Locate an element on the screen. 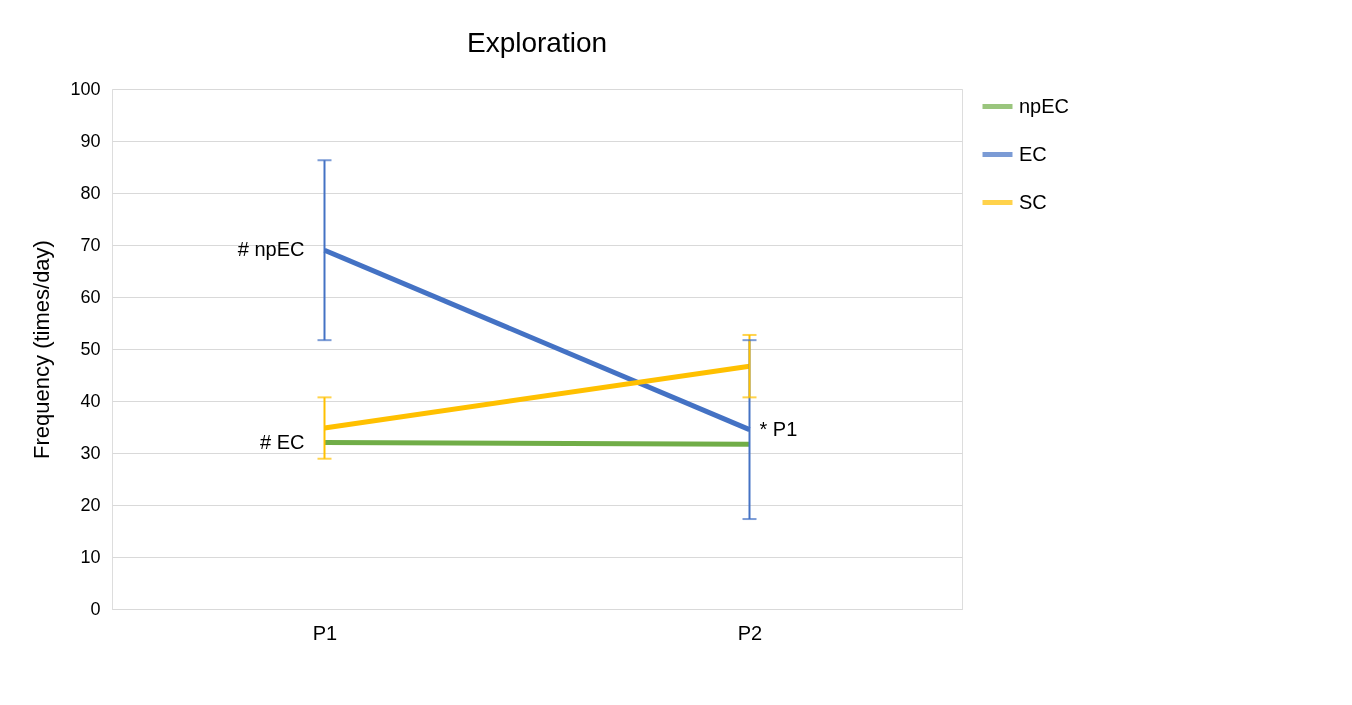 The height and width of the screenshot is (705, 1352). legend-label: npEC is located at coordinates (1044, 105).